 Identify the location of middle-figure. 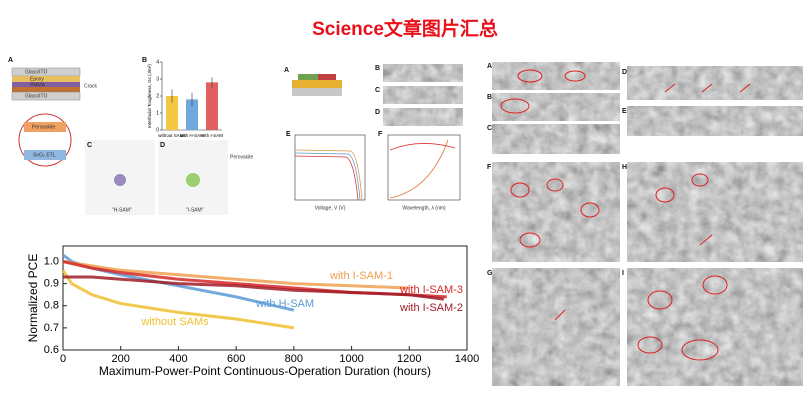
(377, 132).